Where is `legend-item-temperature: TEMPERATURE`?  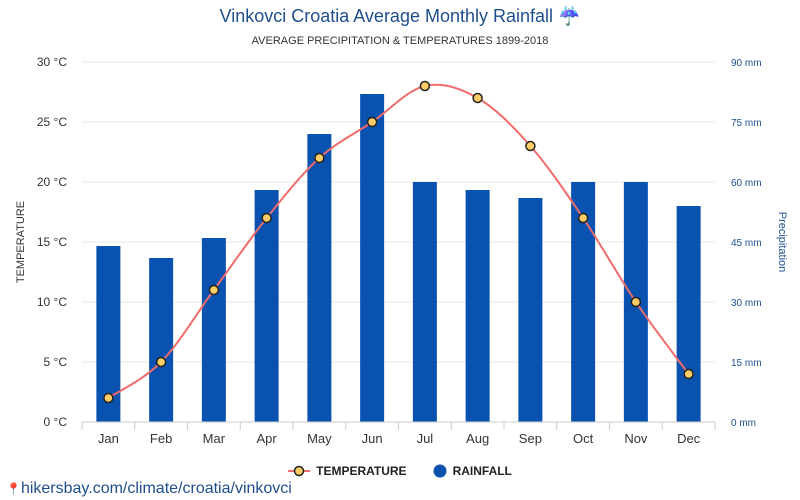
legend-item-temperature: TEMPERATURE is located at coordinates (347, 471).